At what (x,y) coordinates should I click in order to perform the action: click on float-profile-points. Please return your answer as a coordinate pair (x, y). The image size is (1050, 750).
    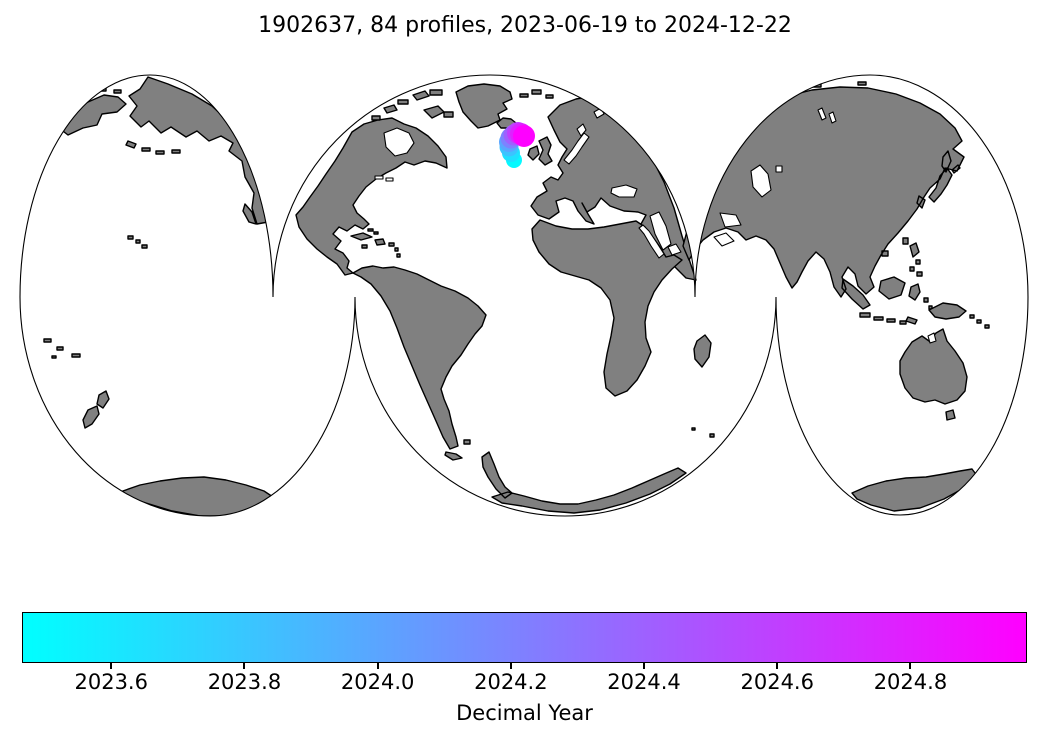
    Looking at the image, I should click on (517, 145).